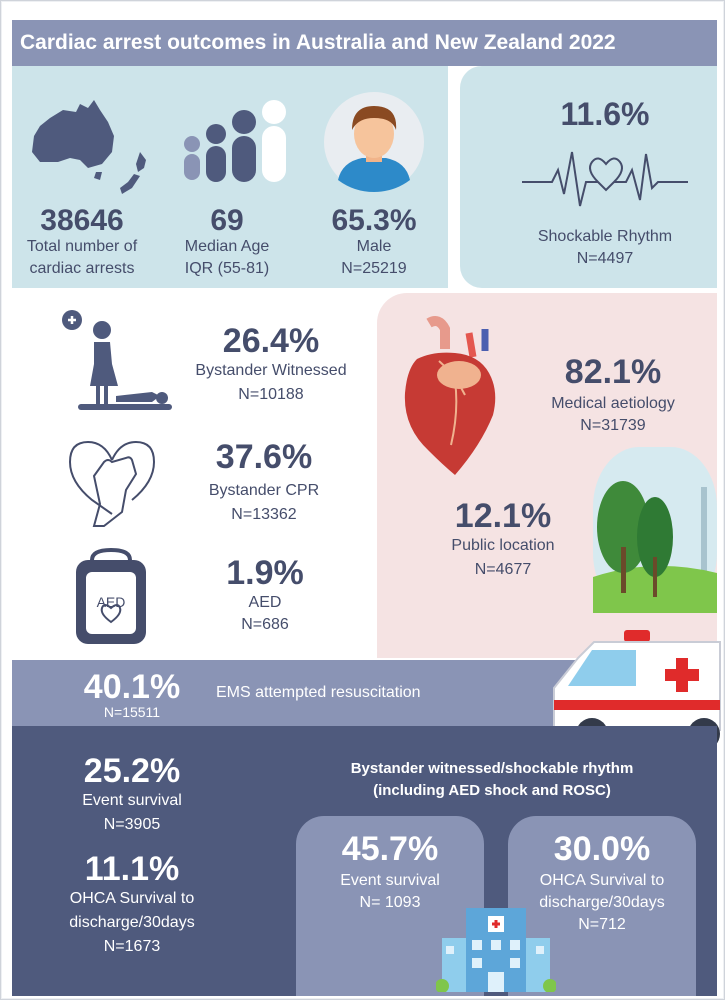 The image size is (725, 1000). I want to click on cpr-value: 37.6%, so click(264, 457).